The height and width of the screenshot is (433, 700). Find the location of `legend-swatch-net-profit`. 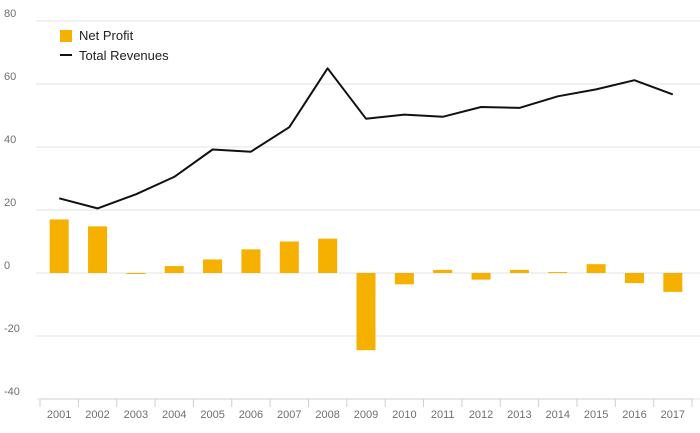

legend-swatch-net-profit is located at coordinates (66, 36).